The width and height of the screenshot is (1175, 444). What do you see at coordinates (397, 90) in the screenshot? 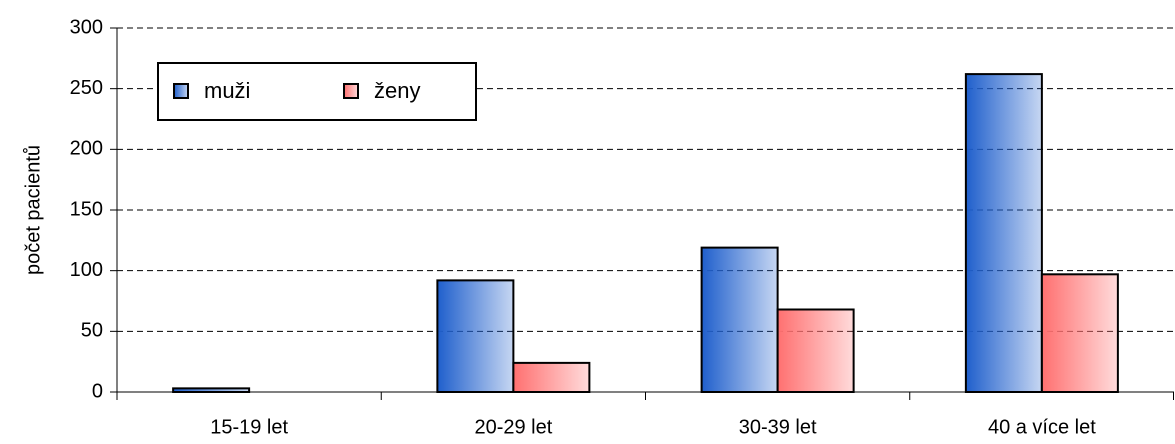
I see `legend-label: ženy` at bounding box center [397, 90].